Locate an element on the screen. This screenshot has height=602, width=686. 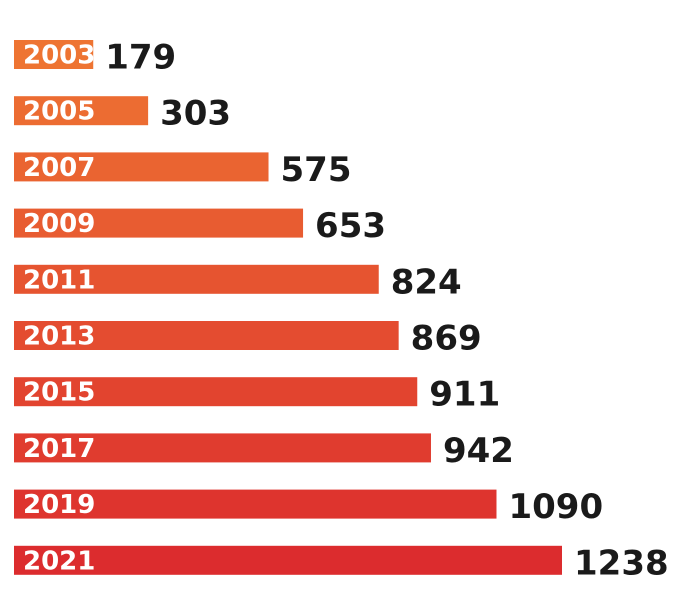
category-label-2007: 2007 is located at coordinates (59, 168).